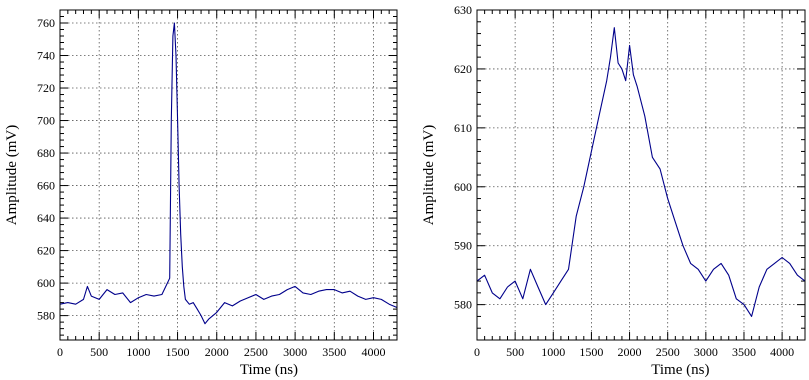 This screenshot has height=380, width=809. I want to click on right-chart-y-tick-label: 620, so click(463, 69).